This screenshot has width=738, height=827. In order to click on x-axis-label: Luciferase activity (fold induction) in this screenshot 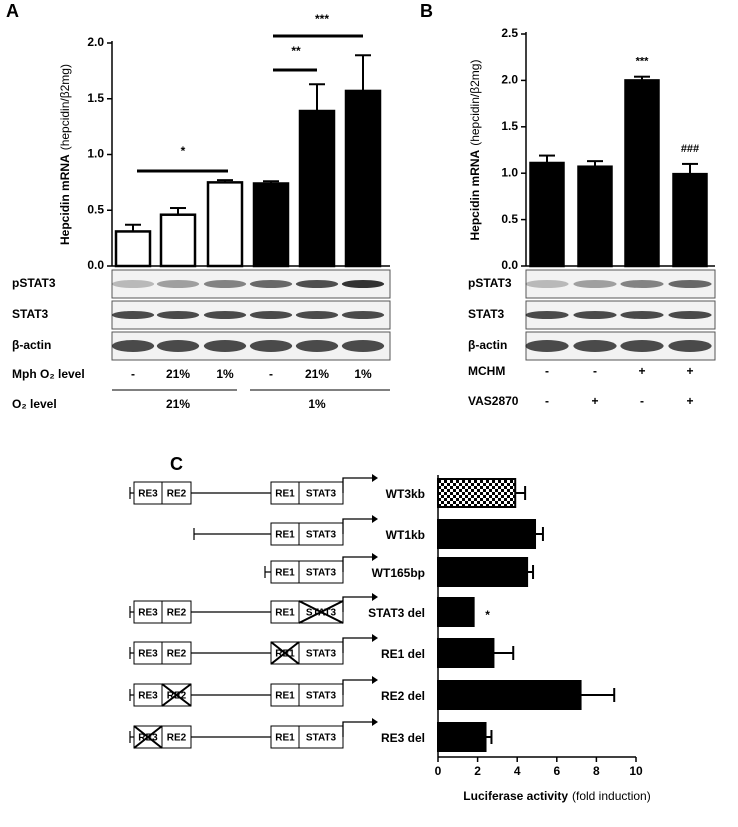, I will do `click(556, 796)`.